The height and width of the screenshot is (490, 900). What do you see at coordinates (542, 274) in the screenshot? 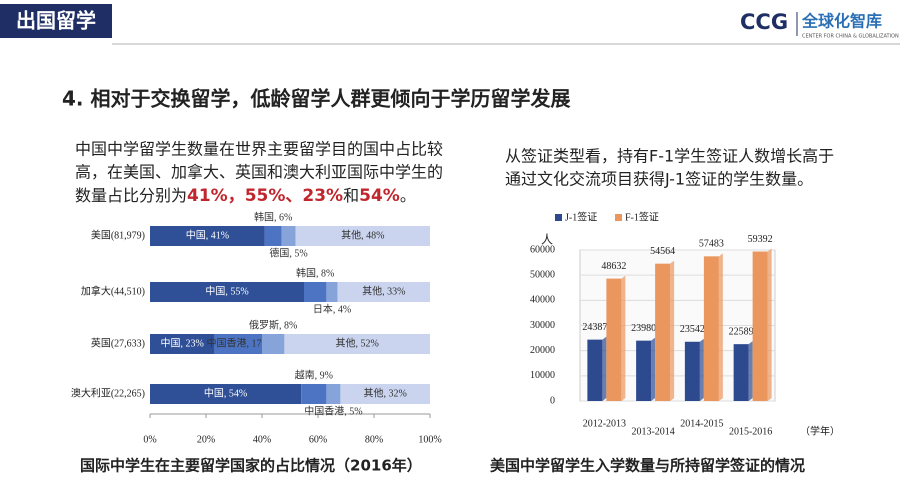
I see `y-tick-label: 50000` at bounding box center [542, 274].